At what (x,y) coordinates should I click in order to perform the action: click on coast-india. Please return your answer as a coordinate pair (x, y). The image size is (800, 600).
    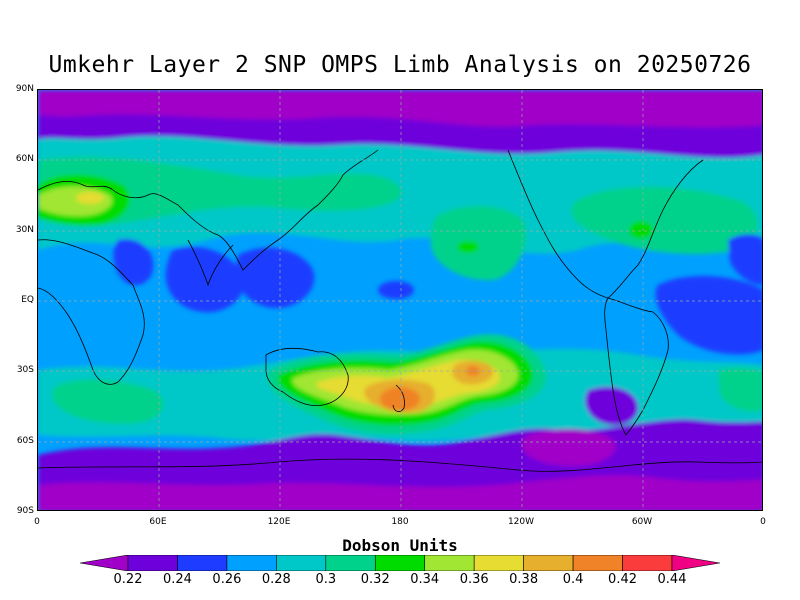
    Looking at the image, I should click on (210, 263).